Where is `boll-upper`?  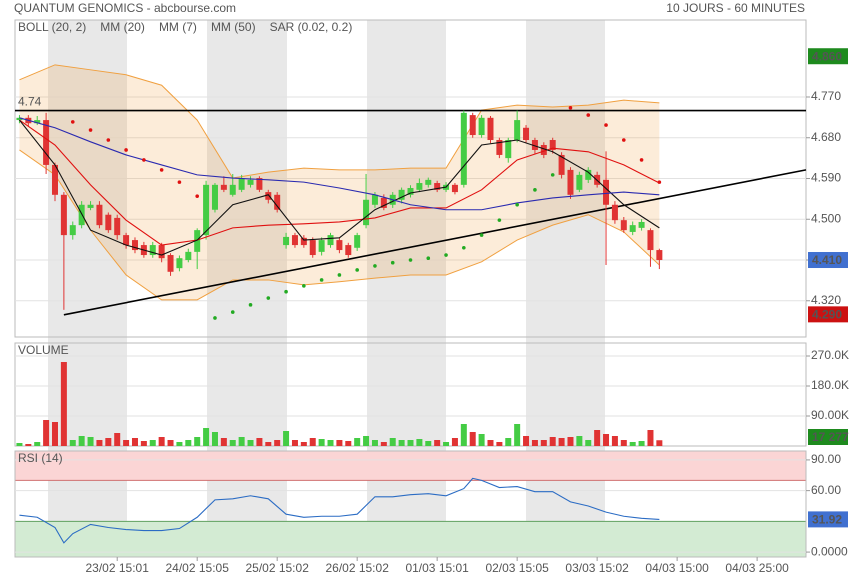
boll-upper is located at coordinates (339, 121).